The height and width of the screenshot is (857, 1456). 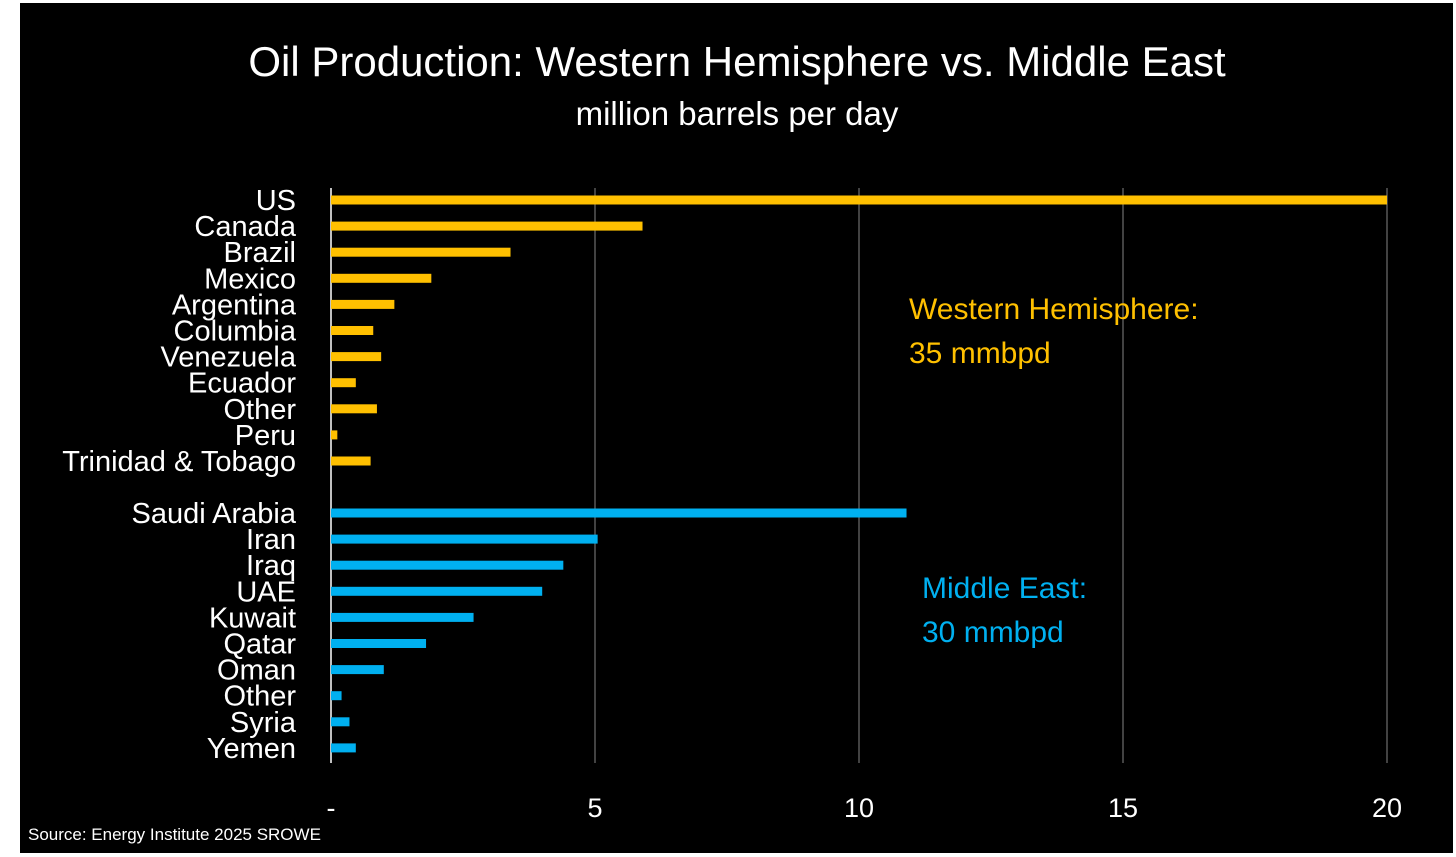 What do you see at coordinates (263, 723) in the screenshot?
I see `category-label-1-8: Syria` at bounding box center [263, 723].